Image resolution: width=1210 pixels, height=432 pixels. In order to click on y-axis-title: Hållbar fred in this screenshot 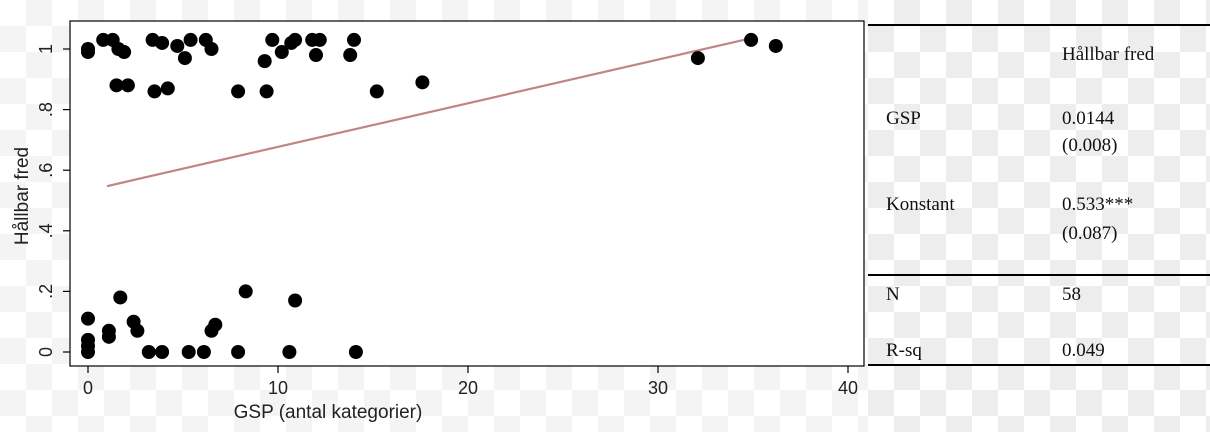, I will do `click(22, 196)`.